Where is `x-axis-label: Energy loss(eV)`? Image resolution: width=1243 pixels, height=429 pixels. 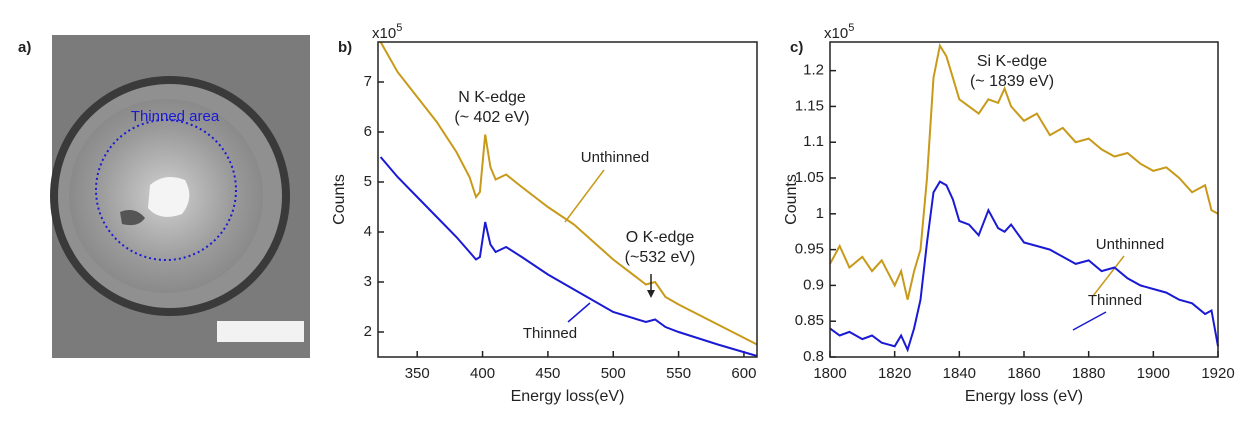
x-axis-label: Energy loss(eV) is located at coordinates (568, 396).